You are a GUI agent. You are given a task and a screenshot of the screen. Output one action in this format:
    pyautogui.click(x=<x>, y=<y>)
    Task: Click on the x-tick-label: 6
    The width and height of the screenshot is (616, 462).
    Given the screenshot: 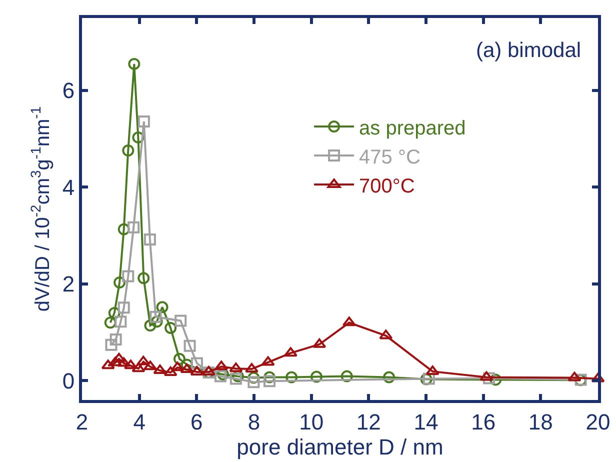 What is the action you would take?
    pyautogui.click(x=196, y=421)
    